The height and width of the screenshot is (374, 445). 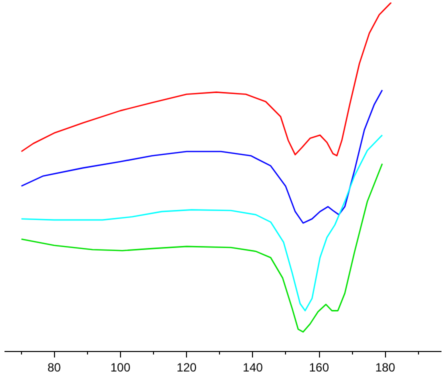 What do you see at coordinates (319, 367) in the screenshot?
I see `x-tick-label: 160` at bounding box center [319, 367].